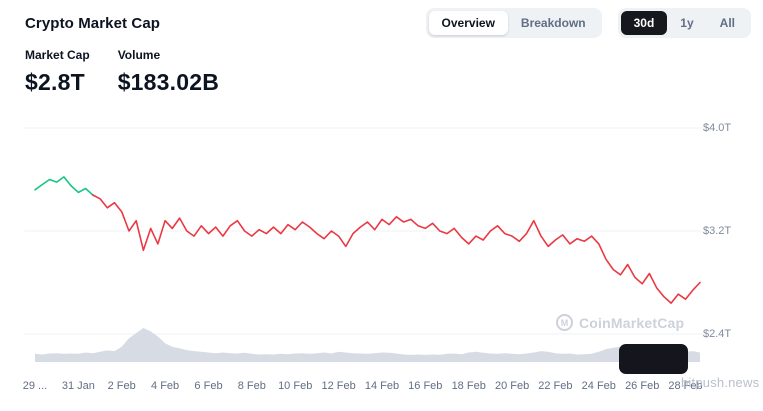  I want to click on chart-controls: Overview Breakdown 30d 1y All, so click(588, 23).